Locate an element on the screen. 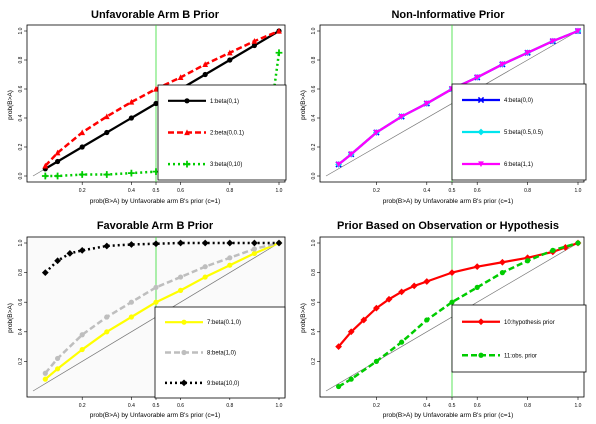 The image size is (596, 424). panel-title: Unfavorable Arm B Prior is located at coordinates (155, 15).